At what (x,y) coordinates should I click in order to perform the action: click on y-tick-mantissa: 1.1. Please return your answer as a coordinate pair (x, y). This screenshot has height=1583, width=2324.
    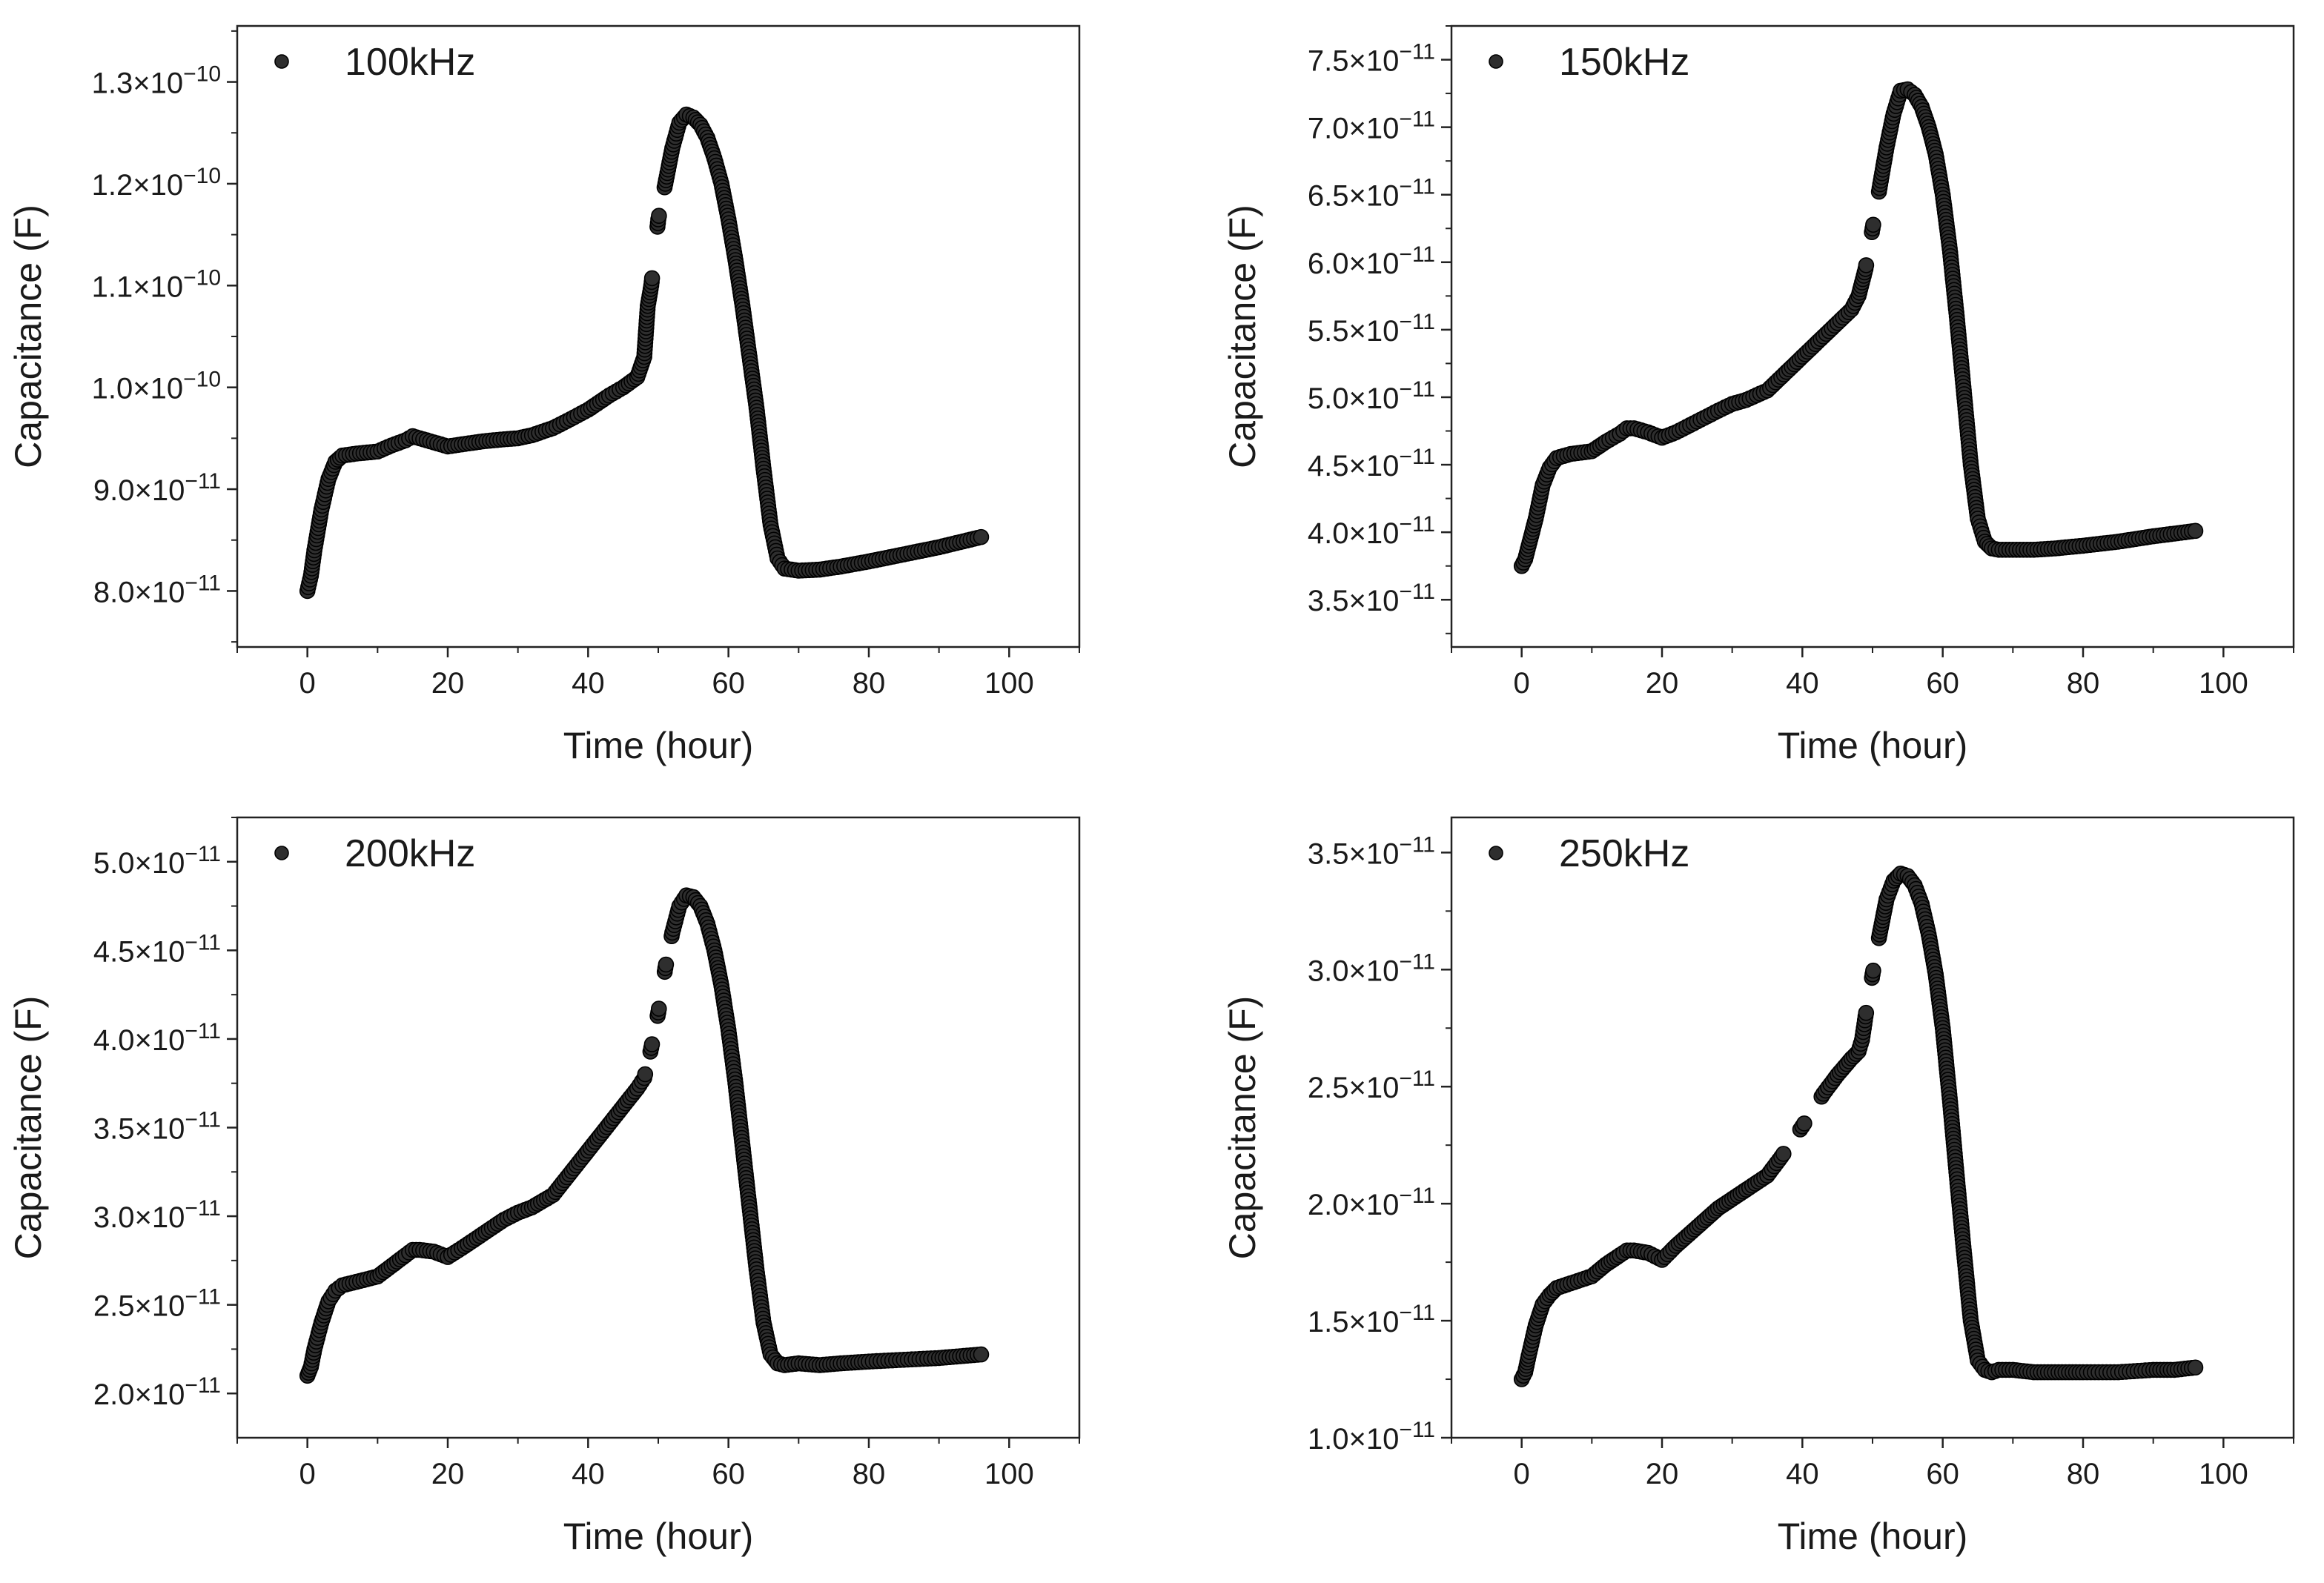
    Looking at the image, I should click on (112, 287).